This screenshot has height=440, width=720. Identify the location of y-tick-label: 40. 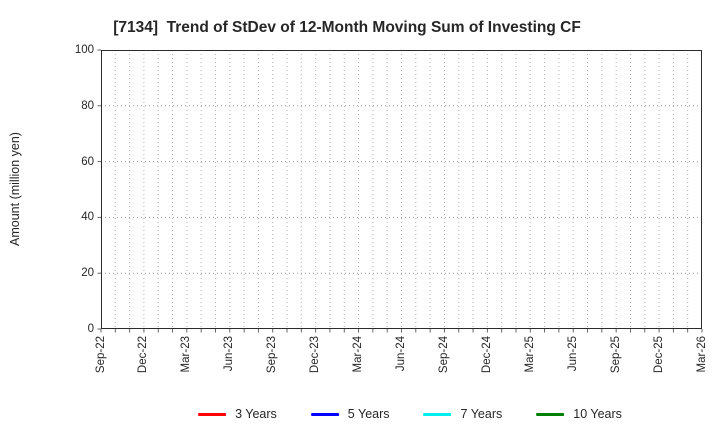
(87, 217).